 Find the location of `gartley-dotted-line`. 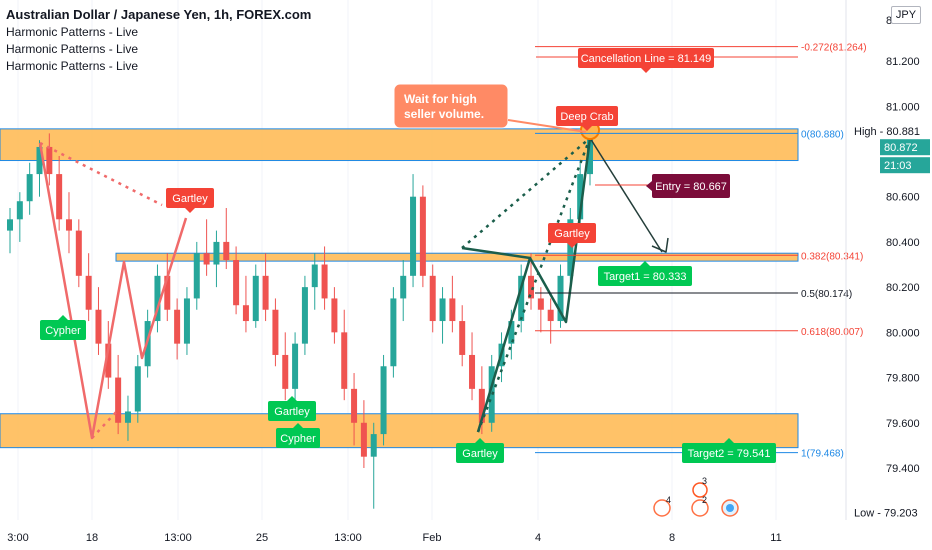

gartley-dotted-line is located at coordinates (101, 174).